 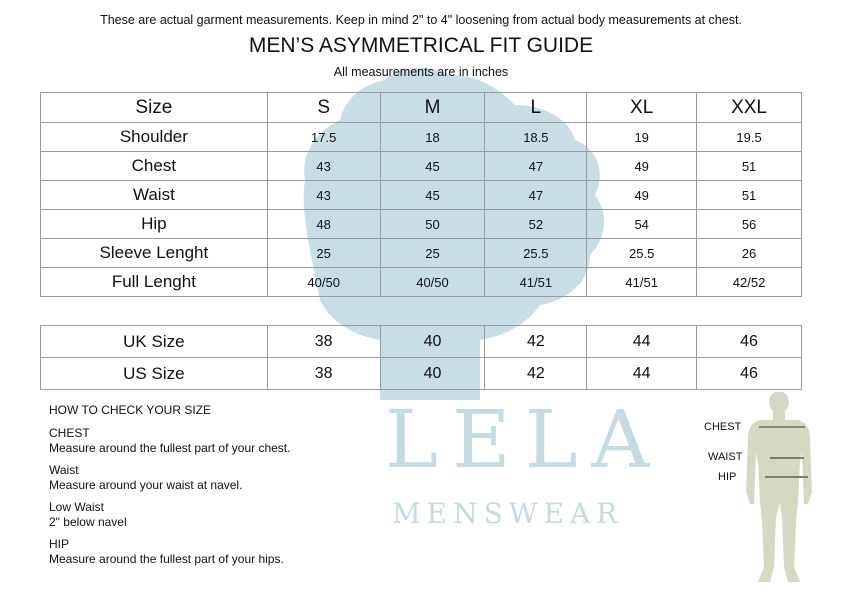 What do you see at coordinates (779, 486) in the screenshot?
I see `body-silhouette-icon` at bounding box center [779, 486].